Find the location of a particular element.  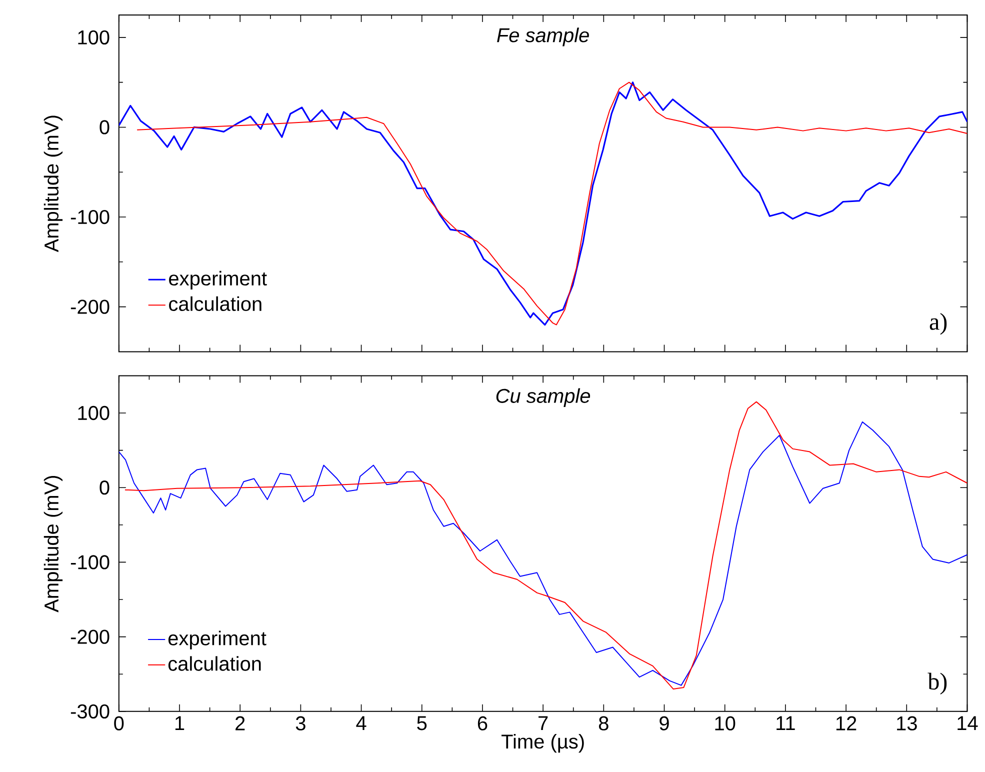

x-tick-label: 2 is located at coordinates (240, 723).